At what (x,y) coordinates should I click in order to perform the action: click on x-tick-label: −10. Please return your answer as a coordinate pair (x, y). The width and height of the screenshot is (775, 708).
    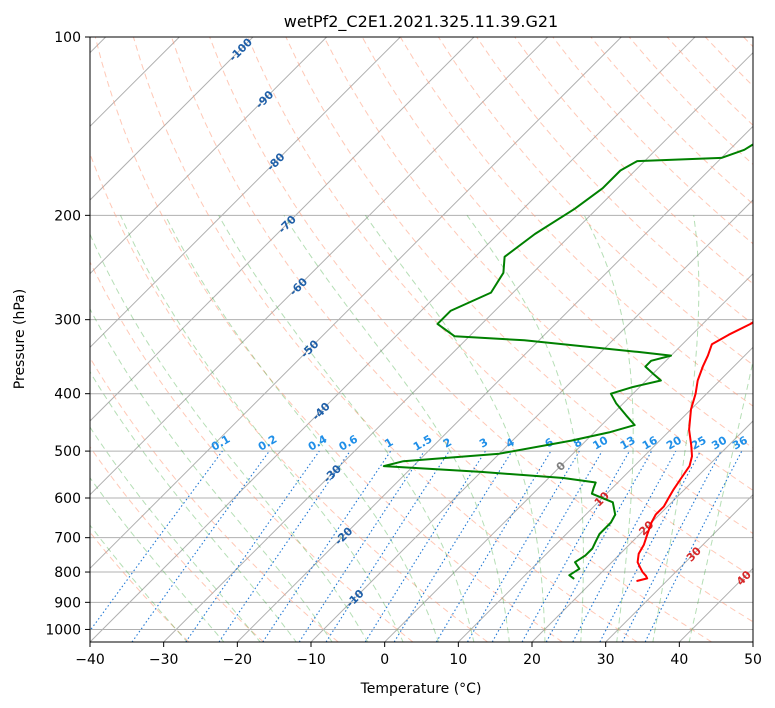
    Looking at the image, I should click on (311, 660).